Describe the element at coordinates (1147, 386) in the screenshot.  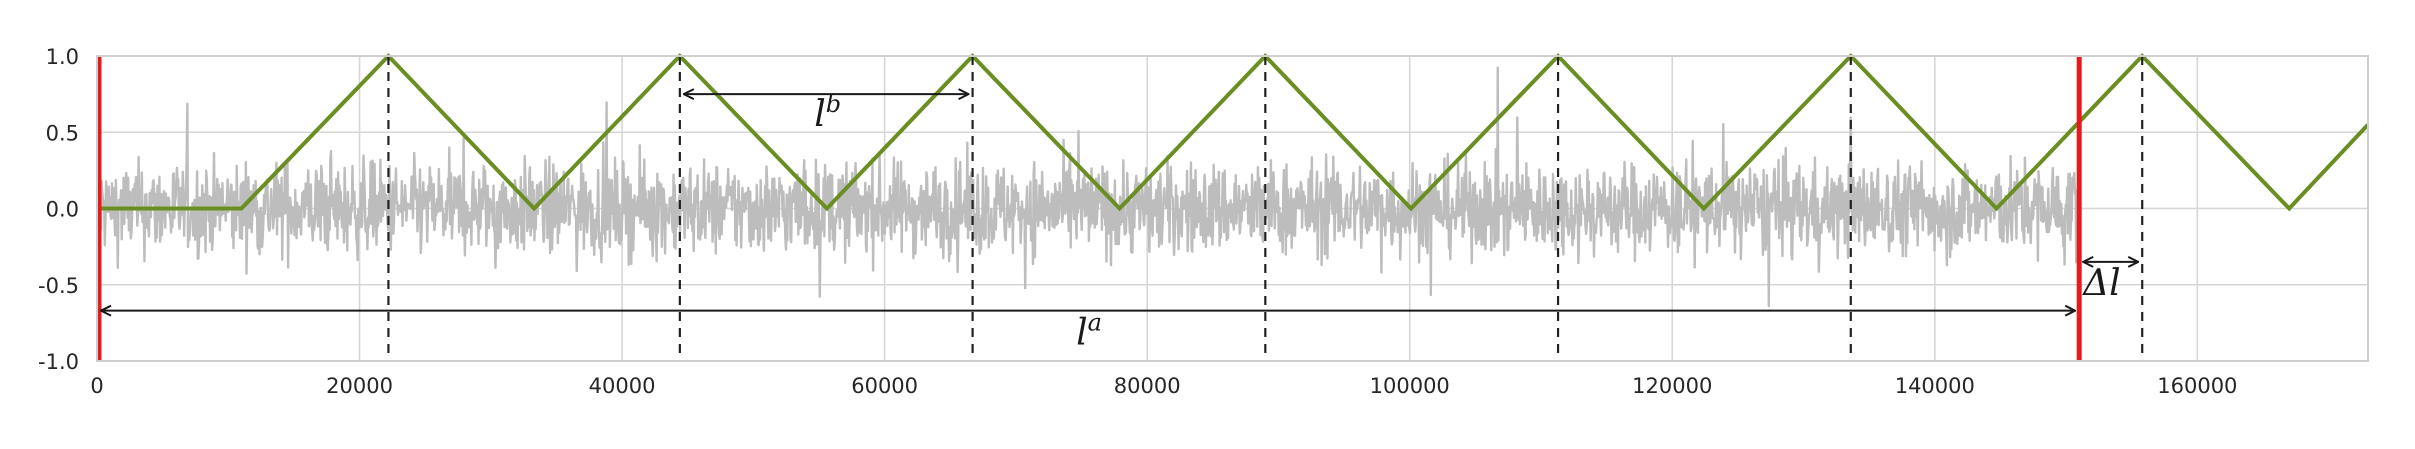
I see `x-tick-label: 80000` at that location.